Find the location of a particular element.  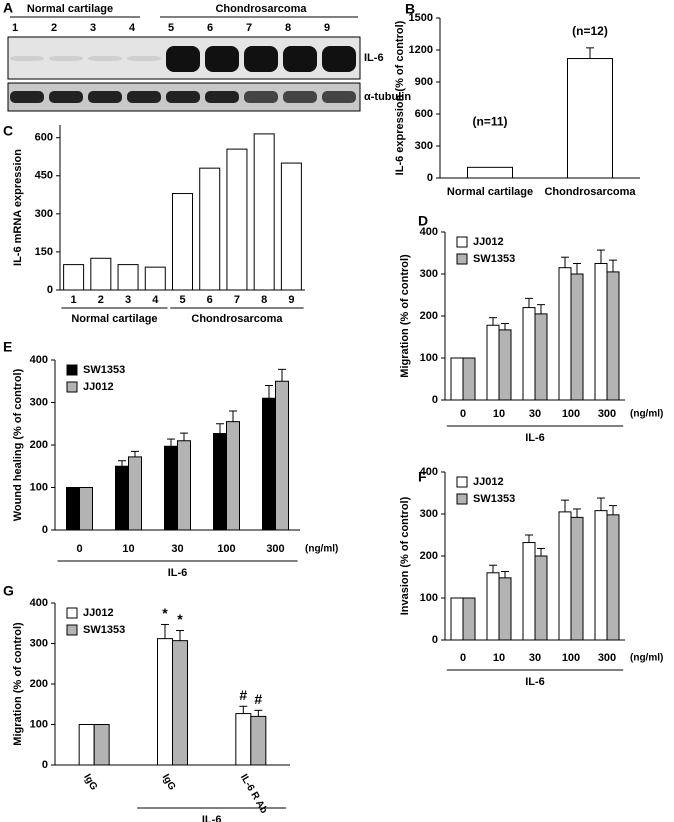

y-axis-label: Wound healing (% of control) is located at coordinates (18, 444).